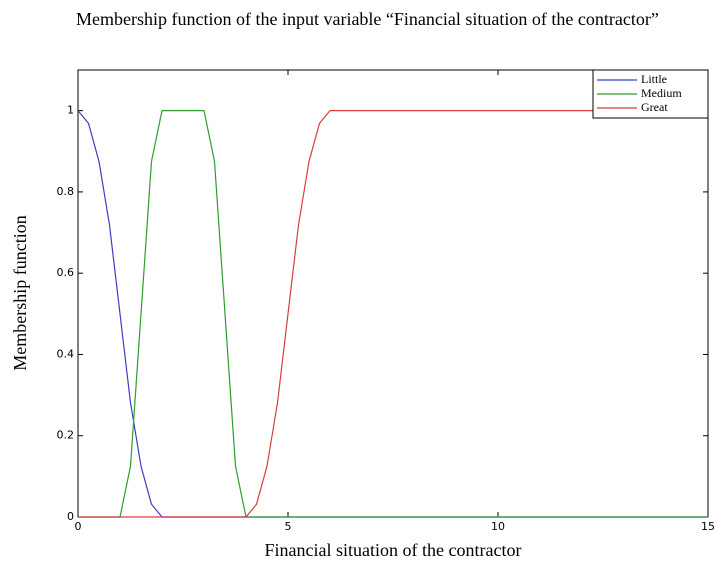 Image resolution: width=715 pixels, height=567 pixels. I want to click on legend-label: Great, so click(654, 107).